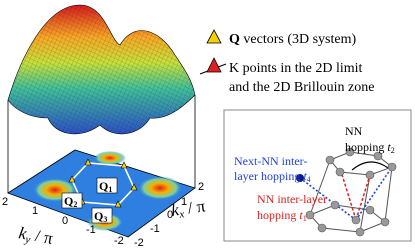 The image size is (415, 249). Describe the element at coordinates (182, 214) in the screenshot. I see `text-part: x` at that location.